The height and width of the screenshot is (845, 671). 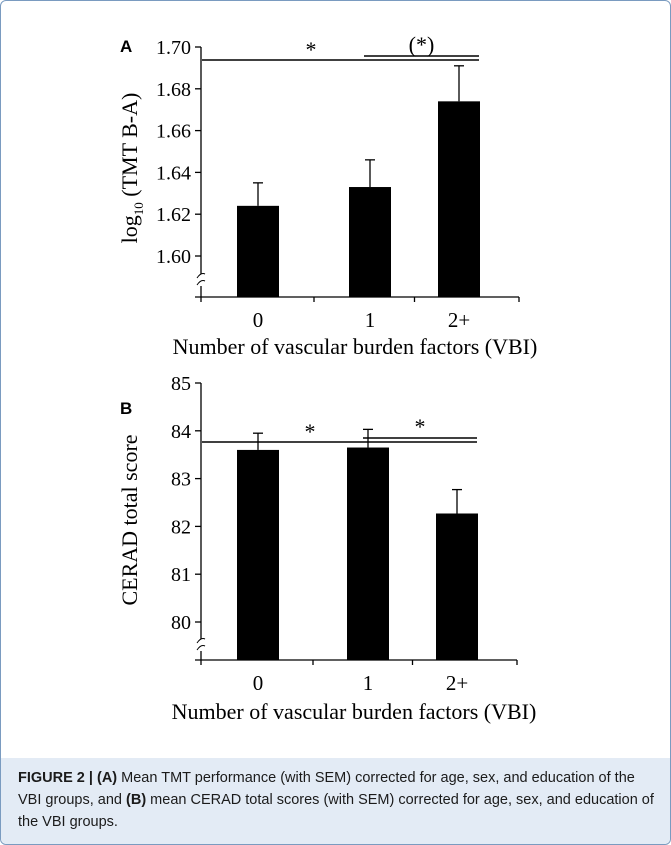 I want to click on x-tick-label-b: 2+, so click(x=457, y=683).